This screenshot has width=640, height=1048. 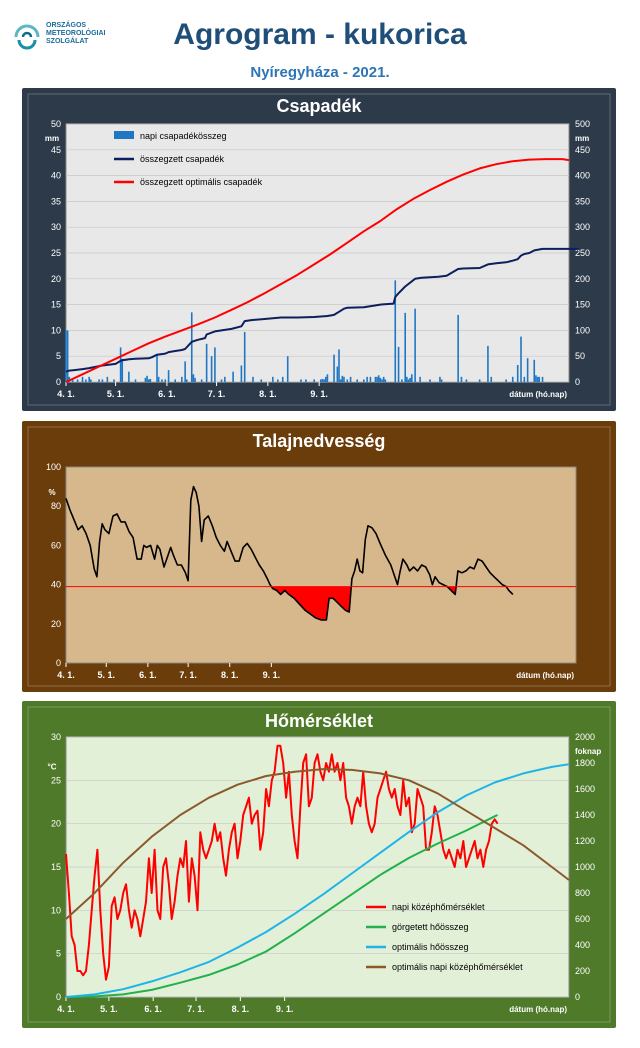 I want to click on legend-label: optimális hőösszeg, so click(x=430, y=947).